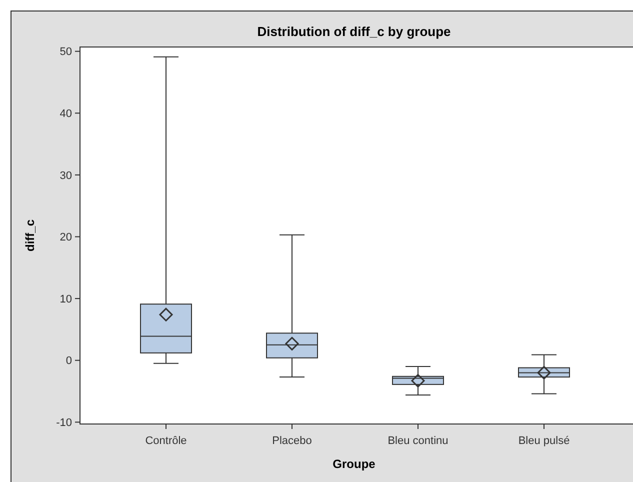 Image resolution: width=633 pixels, height=482 pixels. I want to click on y-axis-title: diff_c, so click(30, 235).